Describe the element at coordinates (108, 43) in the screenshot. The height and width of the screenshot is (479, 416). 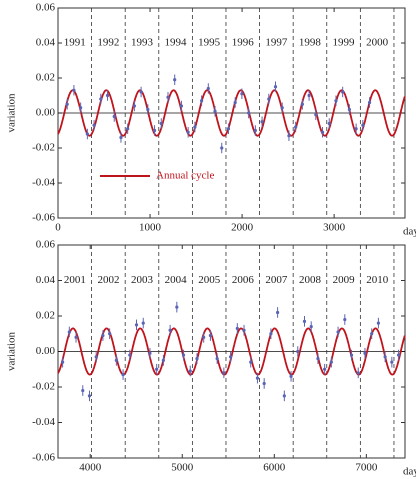
I see `year-label: 1992` at that location.